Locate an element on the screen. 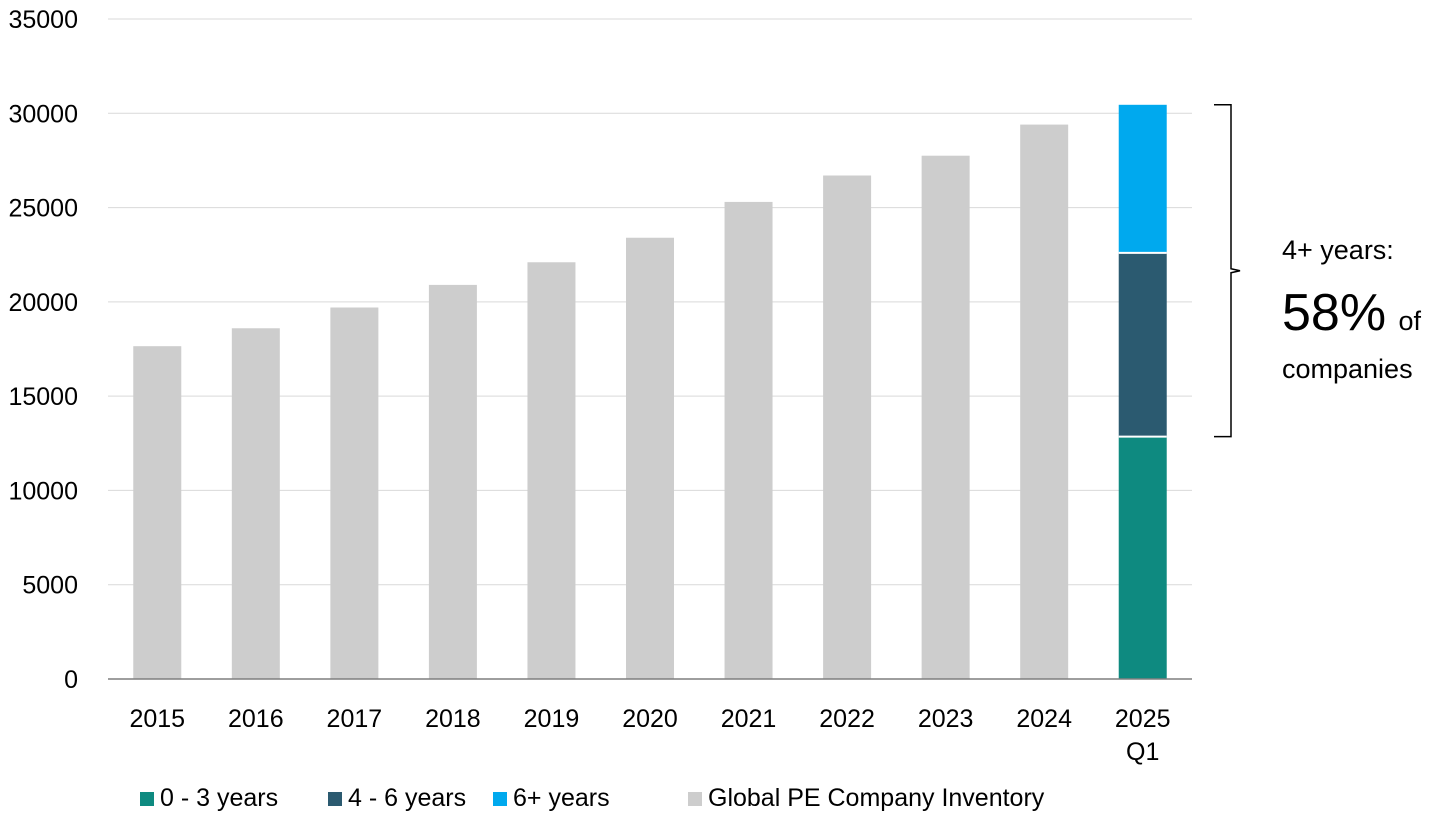 The image size is (1429, 821). annotation-suffix: of is located at coordinates (1410, 321).